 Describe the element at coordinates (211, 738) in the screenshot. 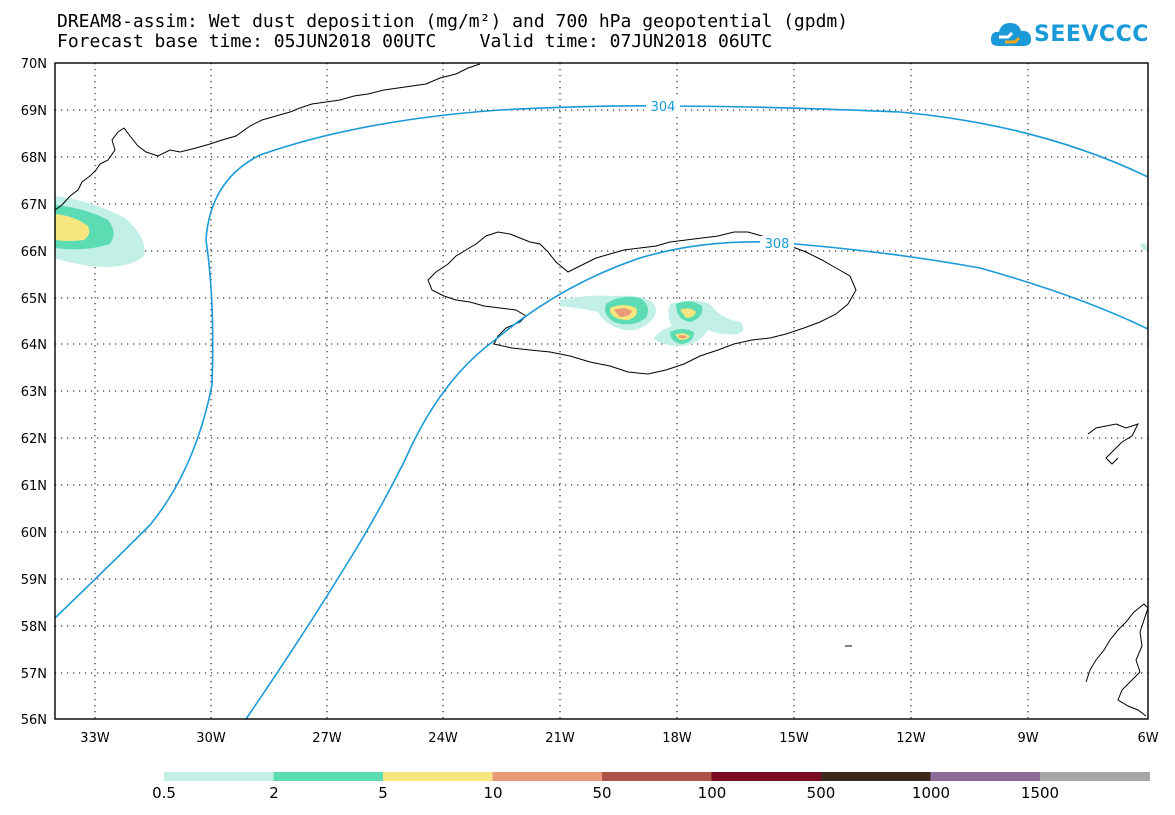

I see `lon-label: 30W` at that location.